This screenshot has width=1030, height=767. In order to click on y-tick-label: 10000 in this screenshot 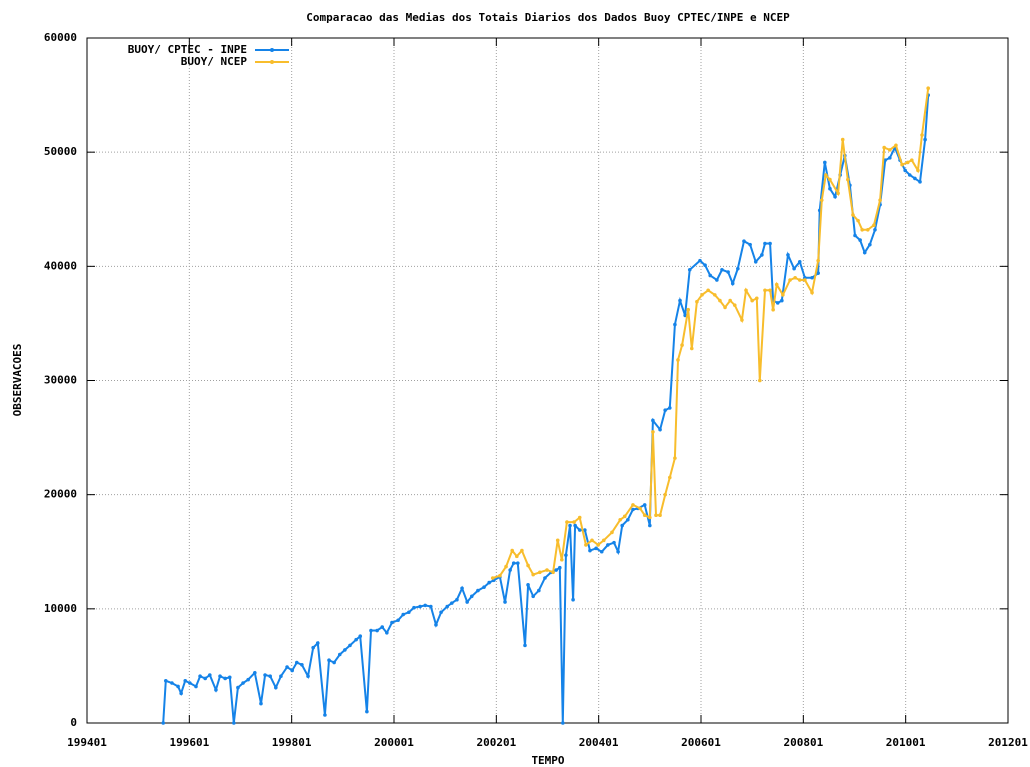, I will do `click(60, 608)`.